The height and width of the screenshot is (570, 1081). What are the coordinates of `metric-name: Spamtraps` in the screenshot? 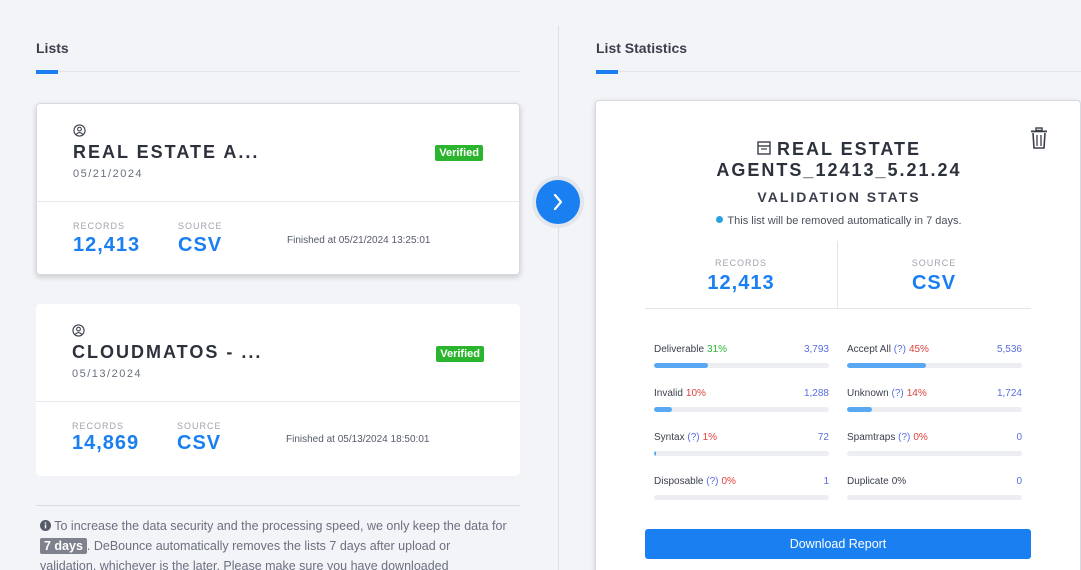 It's located at (871, 437).